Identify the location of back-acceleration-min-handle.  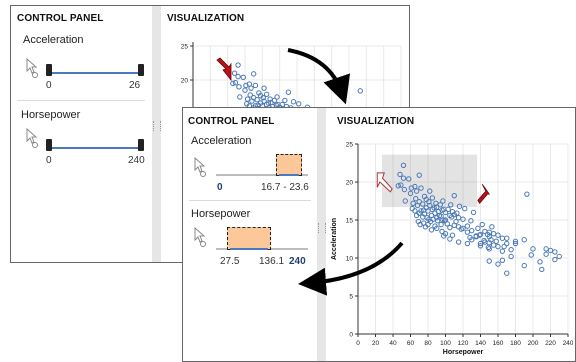
(49, 70).